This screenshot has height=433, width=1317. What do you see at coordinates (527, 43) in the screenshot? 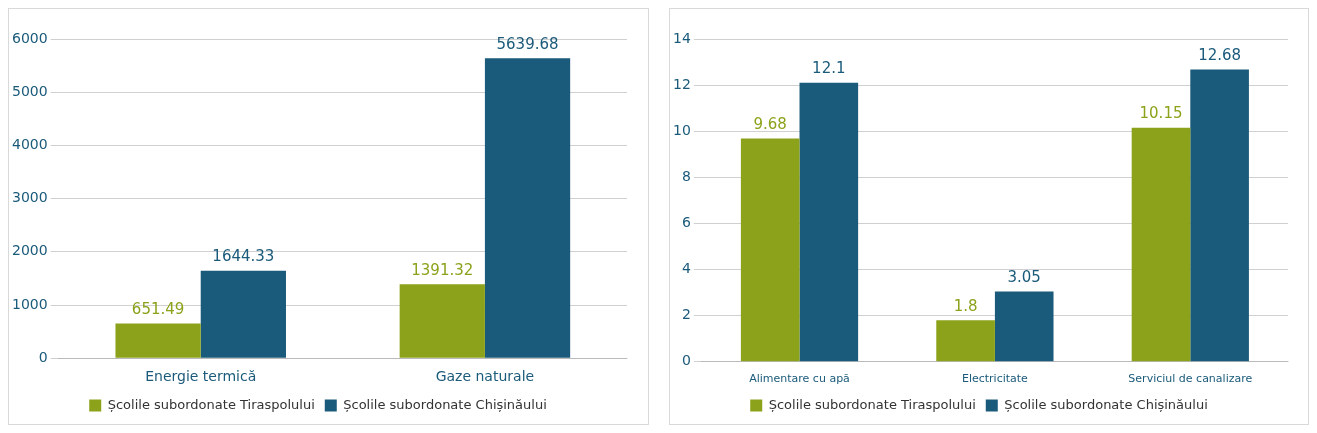
I see `data-label: 5639.68` at bounding box center [527, 43].